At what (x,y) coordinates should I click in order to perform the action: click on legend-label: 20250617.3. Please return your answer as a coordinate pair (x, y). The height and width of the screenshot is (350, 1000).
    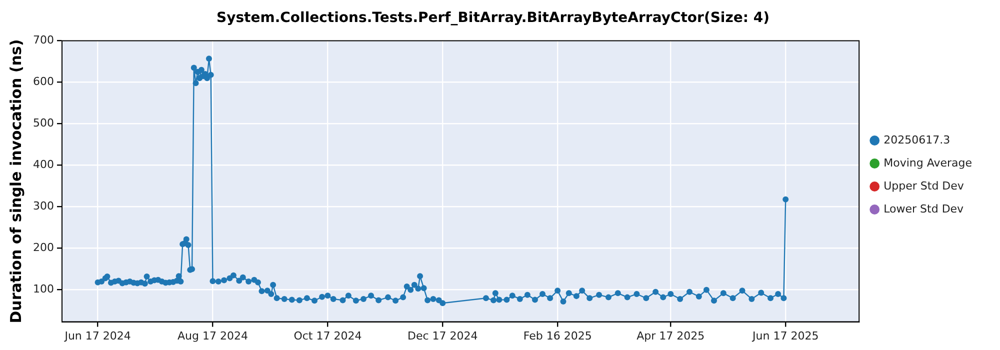
    Looking at the image, I should click on (917, 139).